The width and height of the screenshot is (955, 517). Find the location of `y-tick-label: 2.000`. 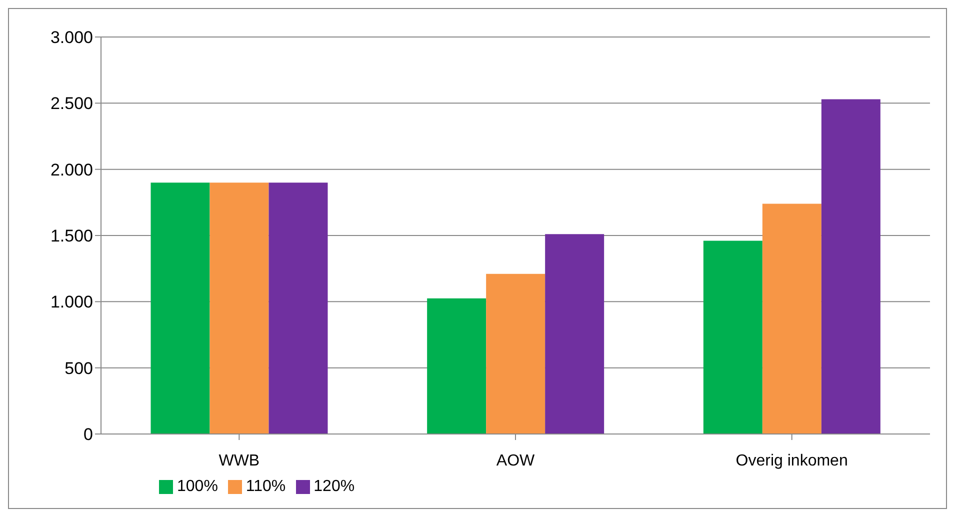

y-tick-label: 2.000 is located at coordinates (71, 170).